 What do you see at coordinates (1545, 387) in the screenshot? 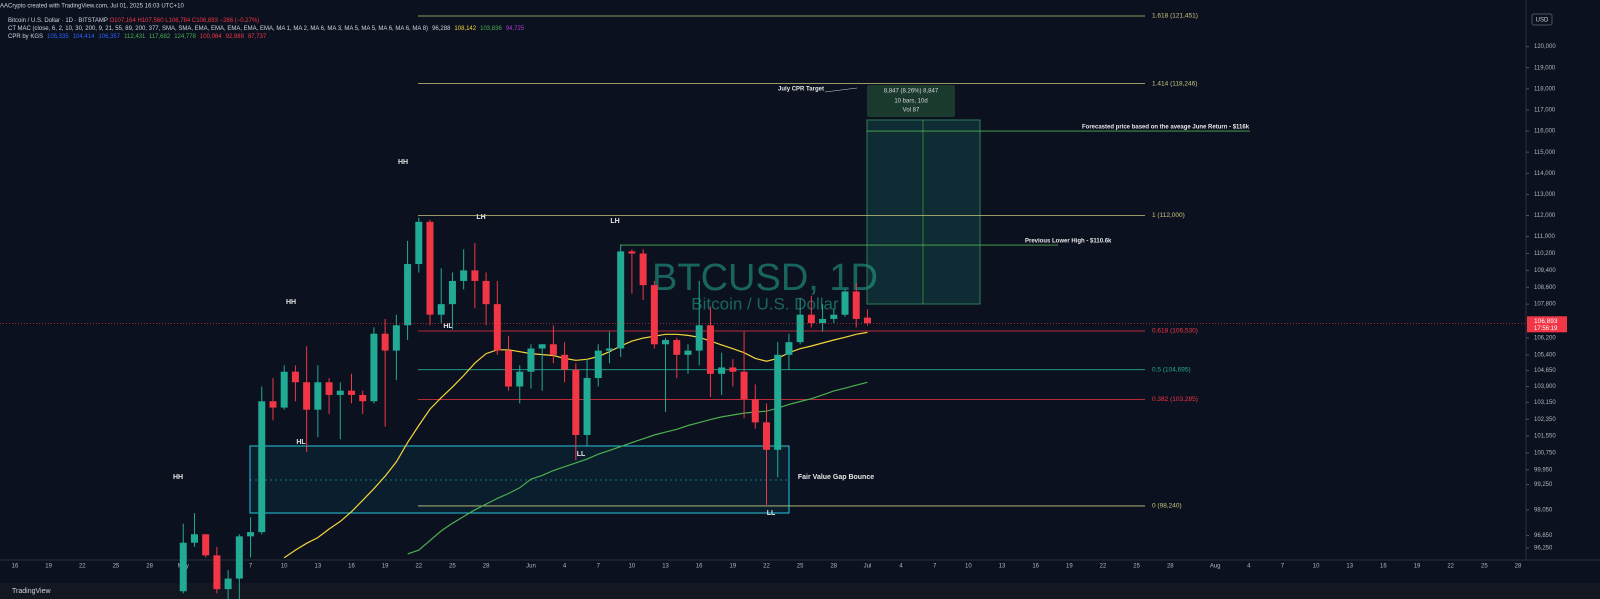
I see `y-tick-label: 103,900` at bounding box center [1545, 387].